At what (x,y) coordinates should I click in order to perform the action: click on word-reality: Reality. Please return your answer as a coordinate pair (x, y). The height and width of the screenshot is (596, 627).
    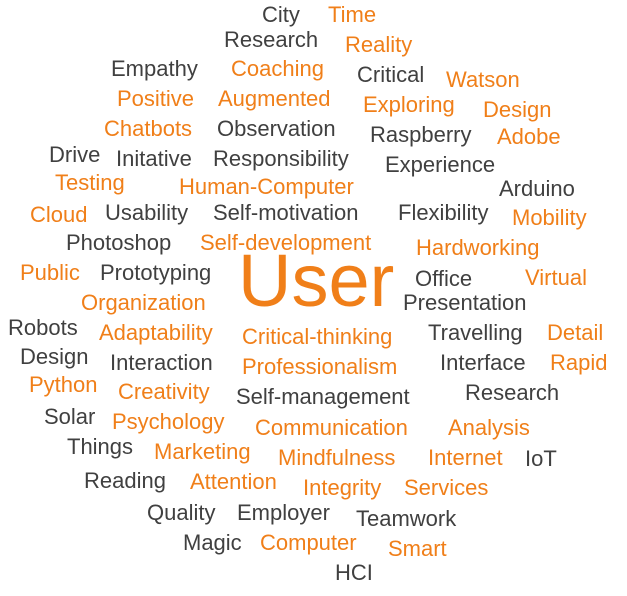
    Looking at the image, I should click on (379, 44).